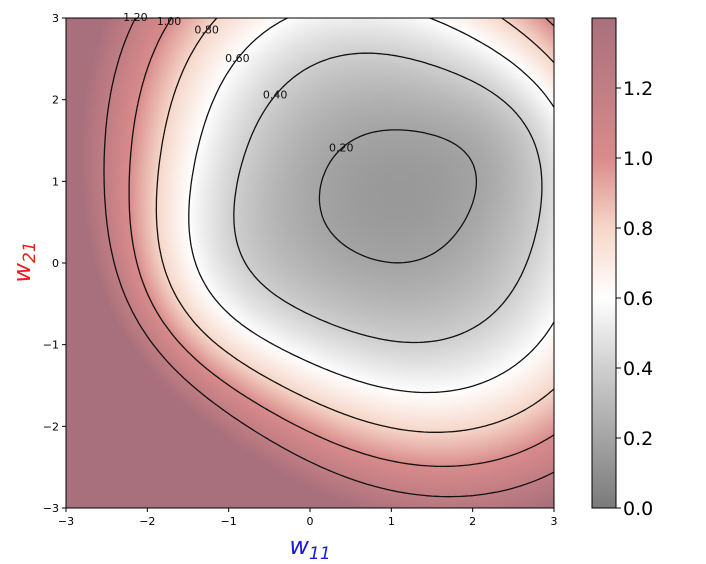 This screenshot has width=706, height=564. What do you see at coordinates (398, 196) in the screenshot?
I see `contour-line-0.2` at bounding box center [398, 196].